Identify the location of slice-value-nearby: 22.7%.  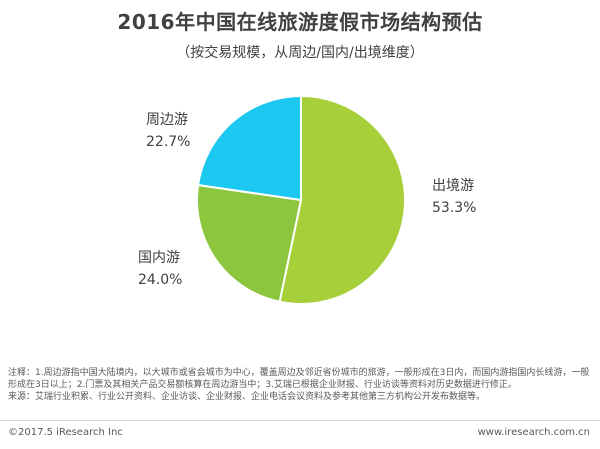
(168, 142).